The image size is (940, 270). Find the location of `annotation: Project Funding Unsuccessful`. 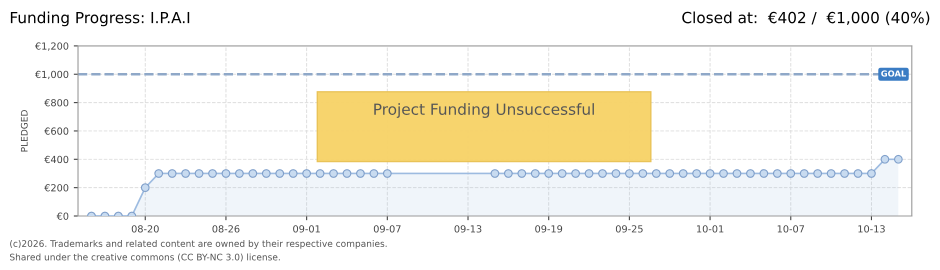

annotation: Project Funding Unsuccessful is located at coordinates (484, 110).